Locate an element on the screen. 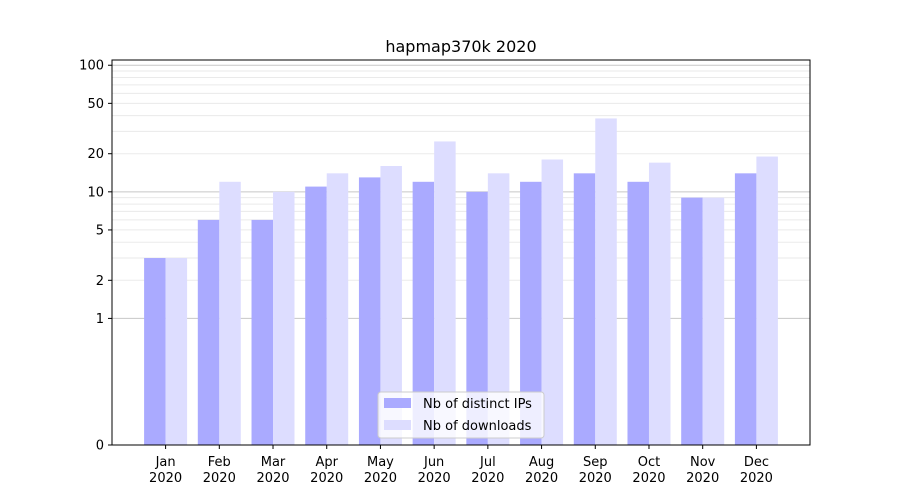 The image size is (900, 500). bar-nb-of-downloads-sep is located at coordinates (606, 281).